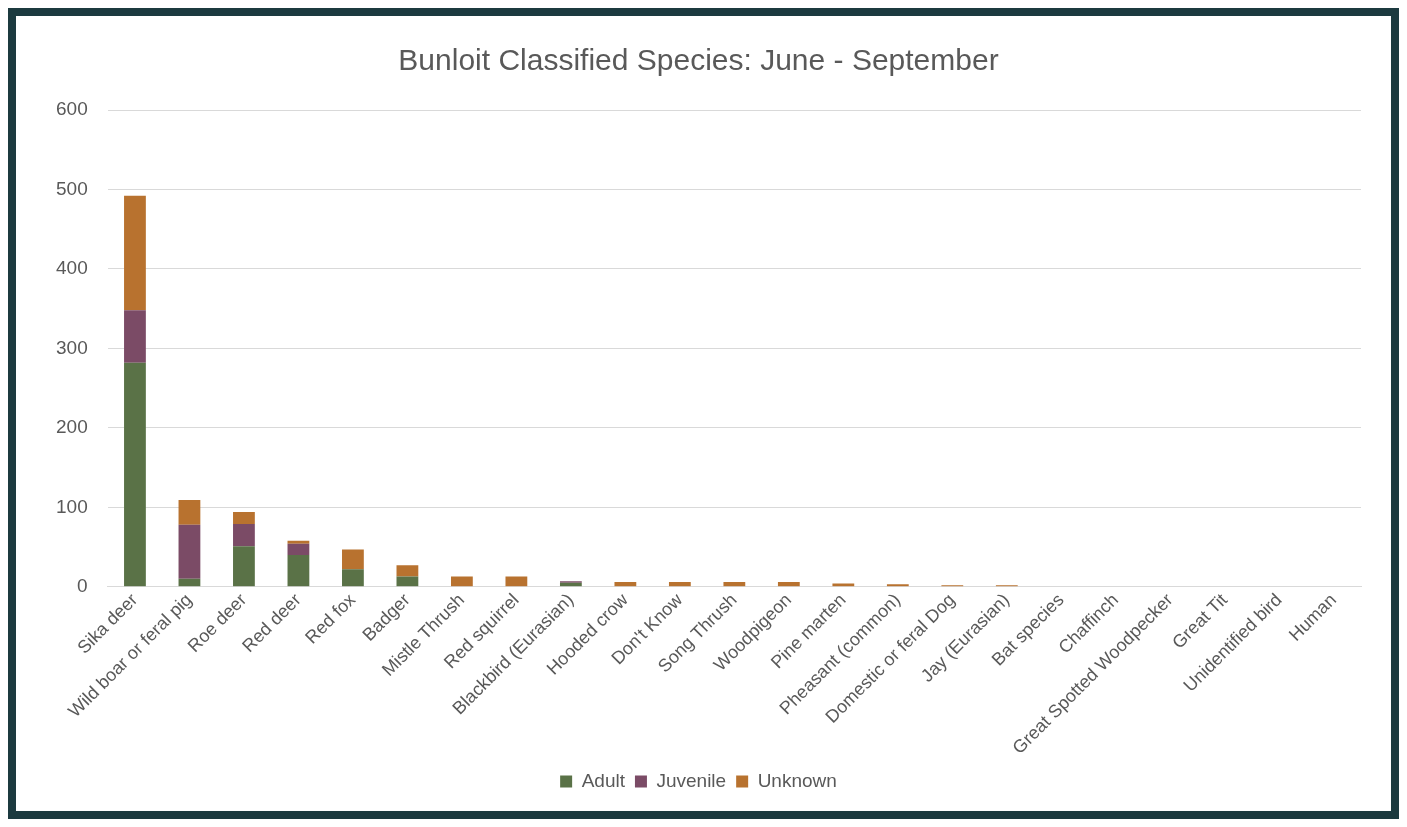 The width and height of the screenshot is (1407, 827). Describe the element at coordinates (72, 268) in the screenshot. I see `y-tick-label: 400` at that location.